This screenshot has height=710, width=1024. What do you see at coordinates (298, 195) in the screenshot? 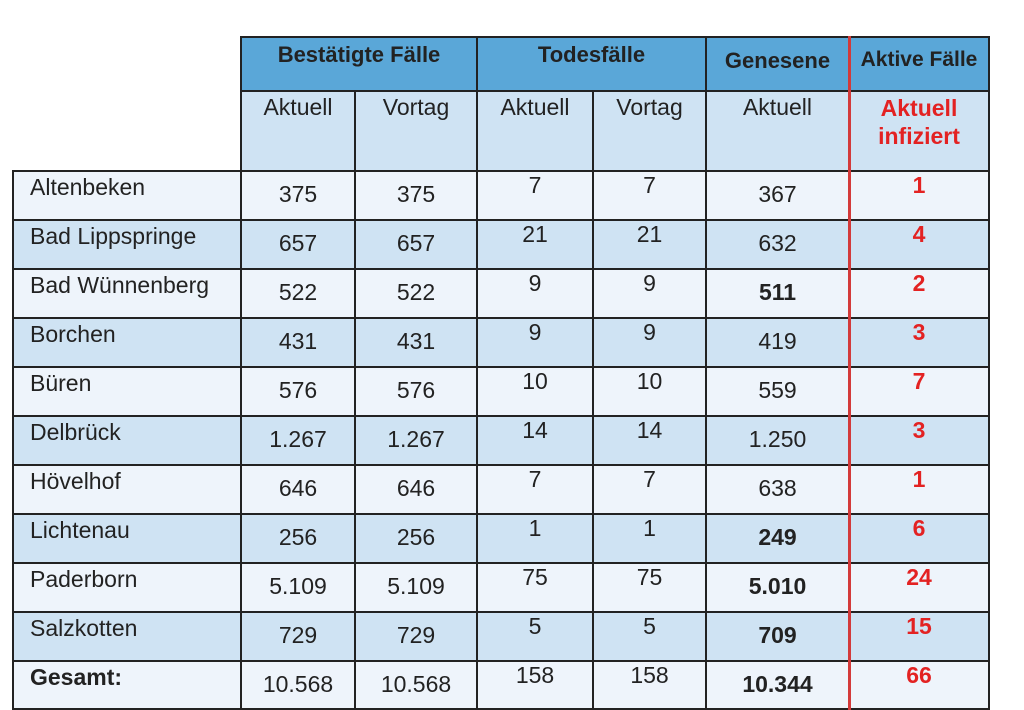
I see `cell-best-aktuell: 375` at bounding box center [298, 195].